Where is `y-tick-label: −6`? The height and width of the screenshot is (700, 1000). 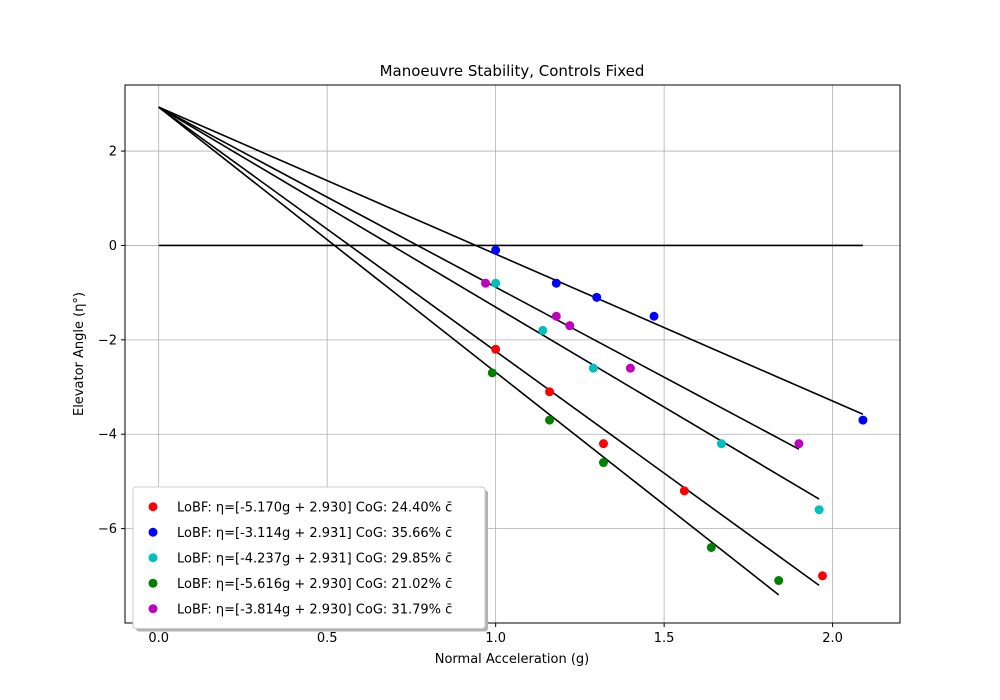
y-tick-label: −6 is located at coordinates (107, 529).